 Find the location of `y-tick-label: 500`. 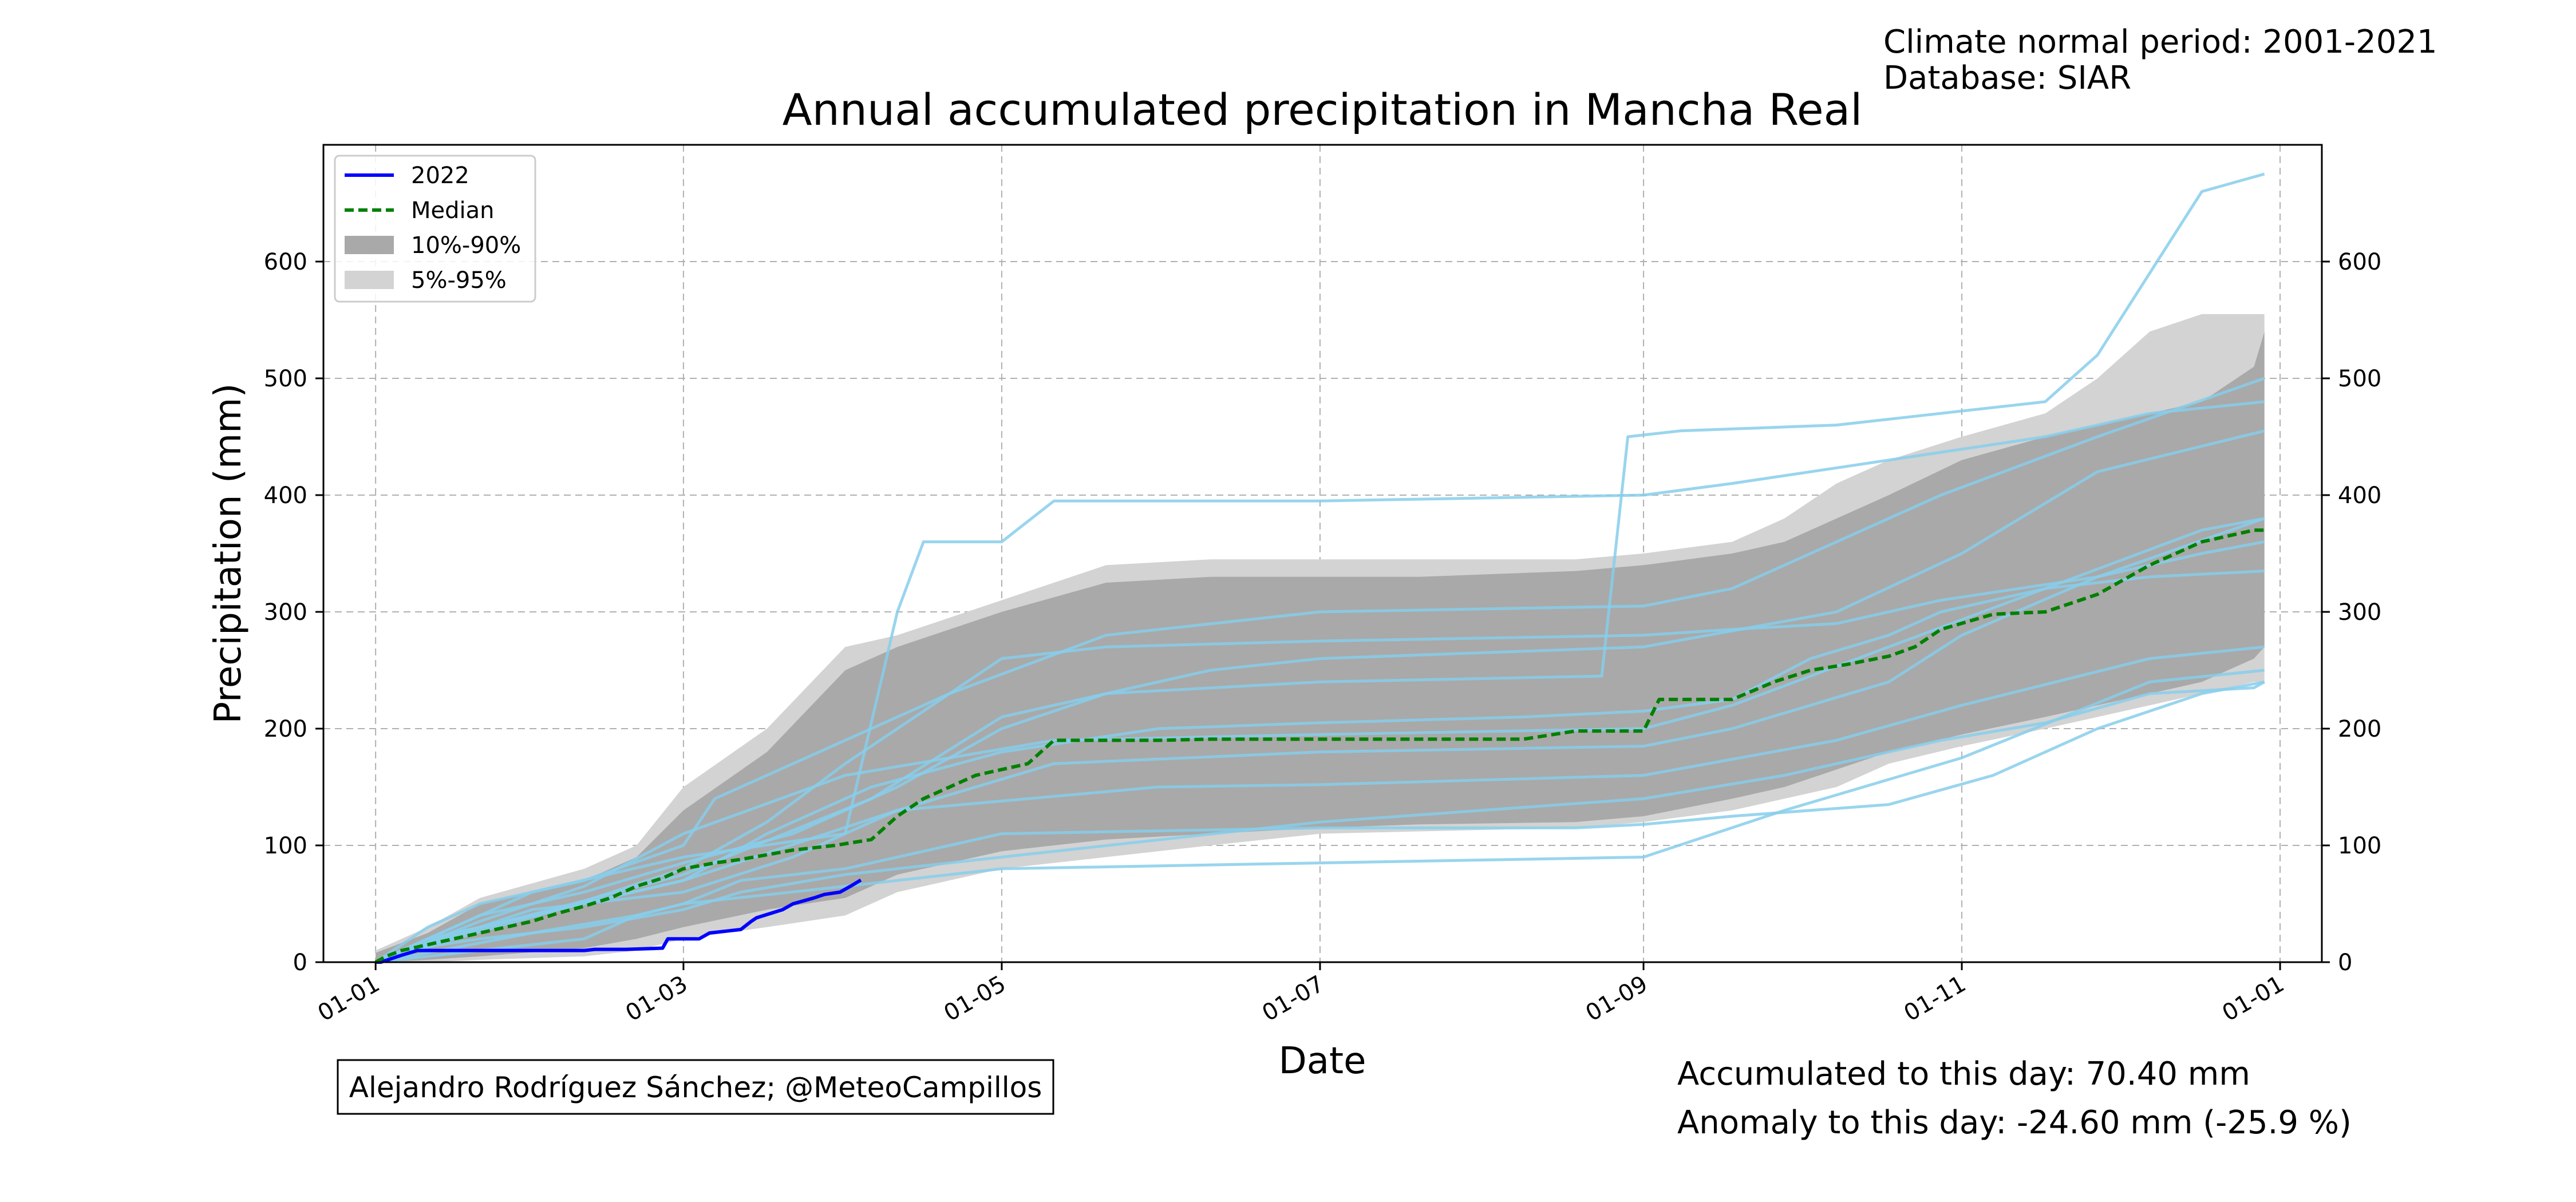

y-tick-label: 500 is located at coordinates (285, 379).